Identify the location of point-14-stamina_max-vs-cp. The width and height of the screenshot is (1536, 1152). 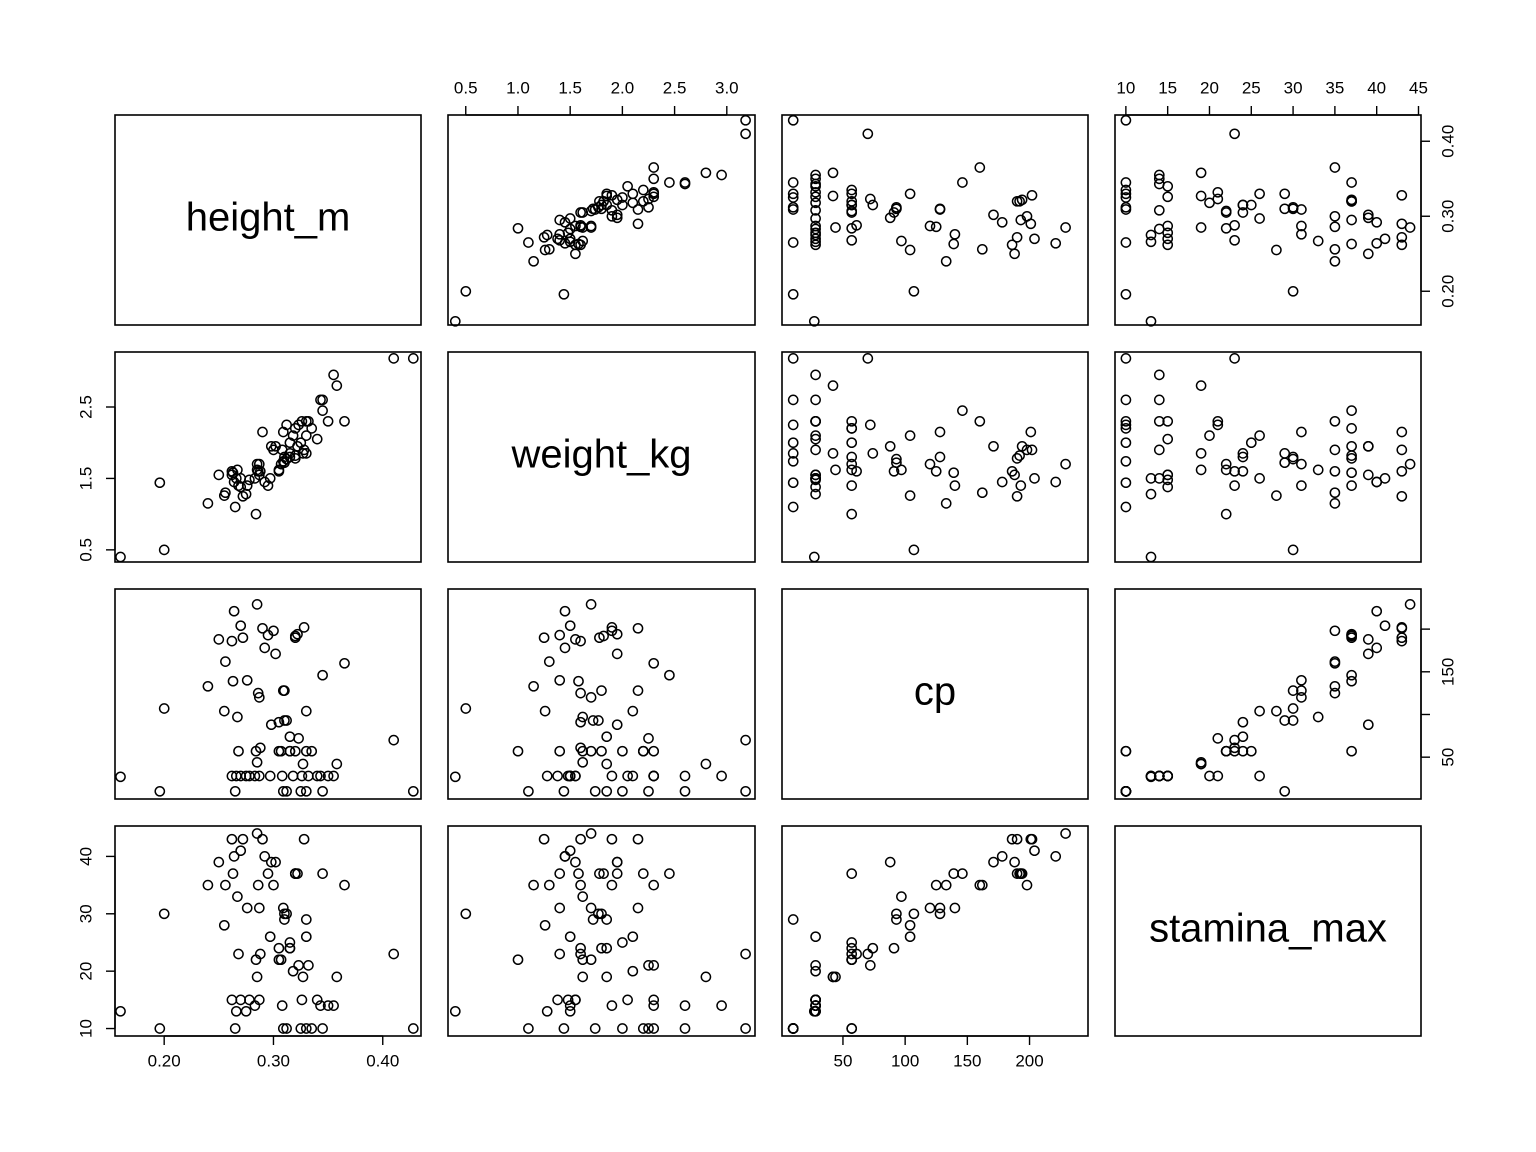
(852, 954).